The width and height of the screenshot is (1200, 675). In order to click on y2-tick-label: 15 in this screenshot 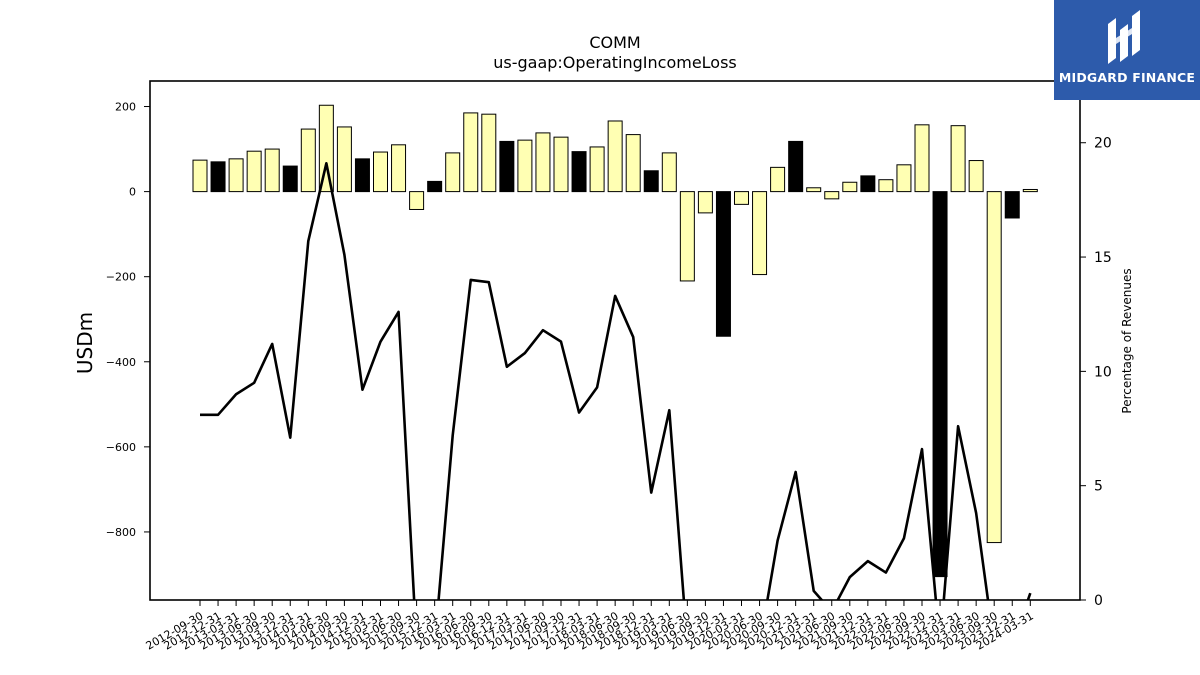, I will do `click(1103, 258)`.